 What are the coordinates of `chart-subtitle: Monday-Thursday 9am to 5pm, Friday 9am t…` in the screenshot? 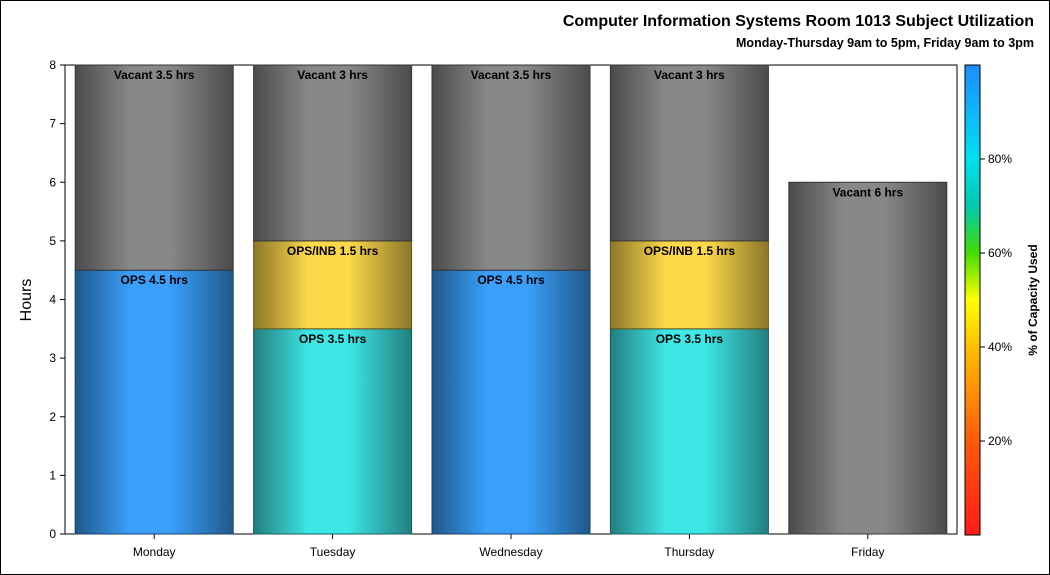 It's located at (885, 43).